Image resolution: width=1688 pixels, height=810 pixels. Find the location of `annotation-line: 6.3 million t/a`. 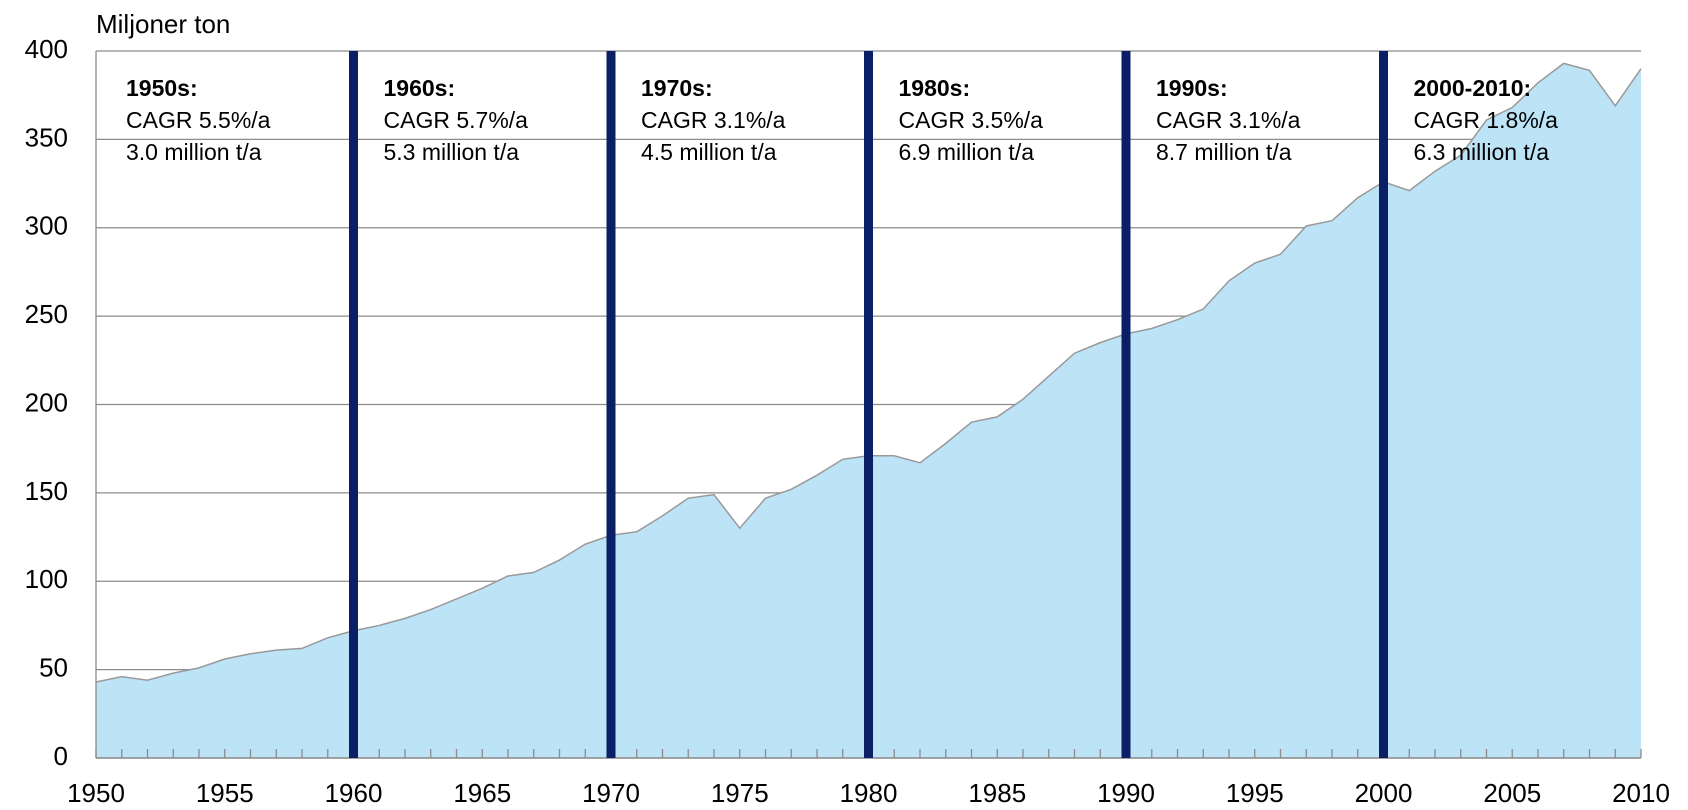

annotation-line: 6.3 million t/a is located at coordinates (1482, 152).